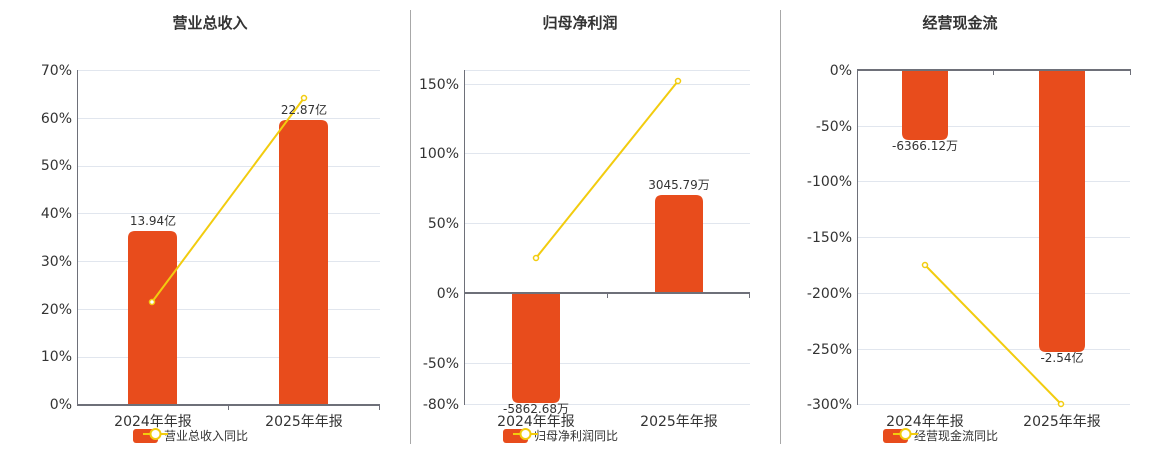 The image size is (1160, 450). What do you see at coordinates (829, 182) in the screenshot?
I see `y-tick: -100%` at bounding box center [829, 182].